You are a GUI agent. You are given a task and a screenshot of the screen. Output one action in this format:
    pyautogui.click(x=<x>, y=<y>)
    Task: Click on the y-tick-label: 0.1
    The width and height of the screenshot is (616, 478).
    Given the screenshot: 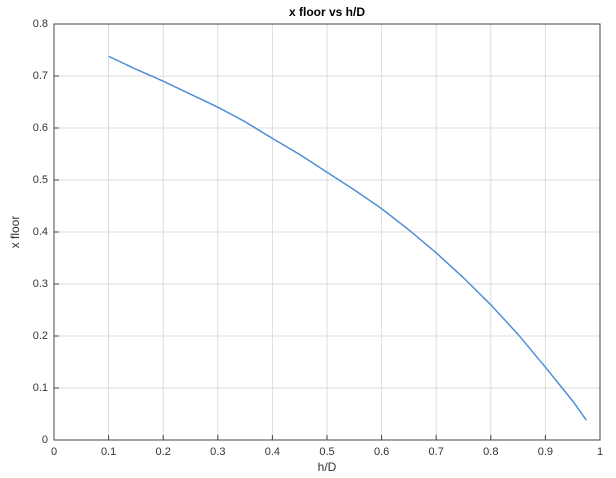 What is the action you would take?
    pyautogui.click(x=40, y=388)
    